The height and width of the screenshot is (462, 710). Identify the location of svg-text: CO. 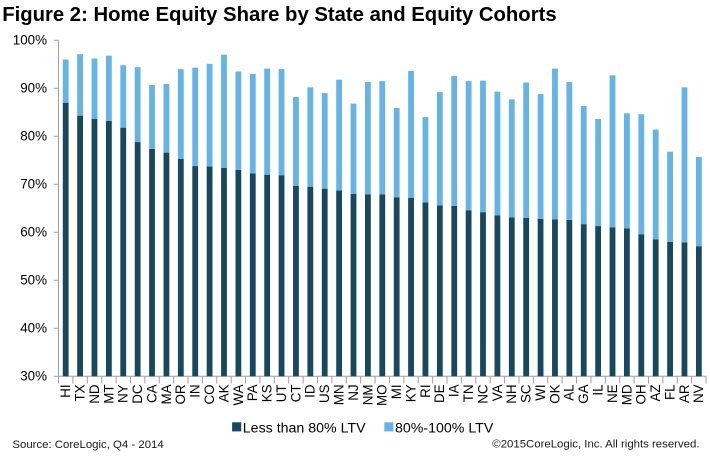
(209, 394).